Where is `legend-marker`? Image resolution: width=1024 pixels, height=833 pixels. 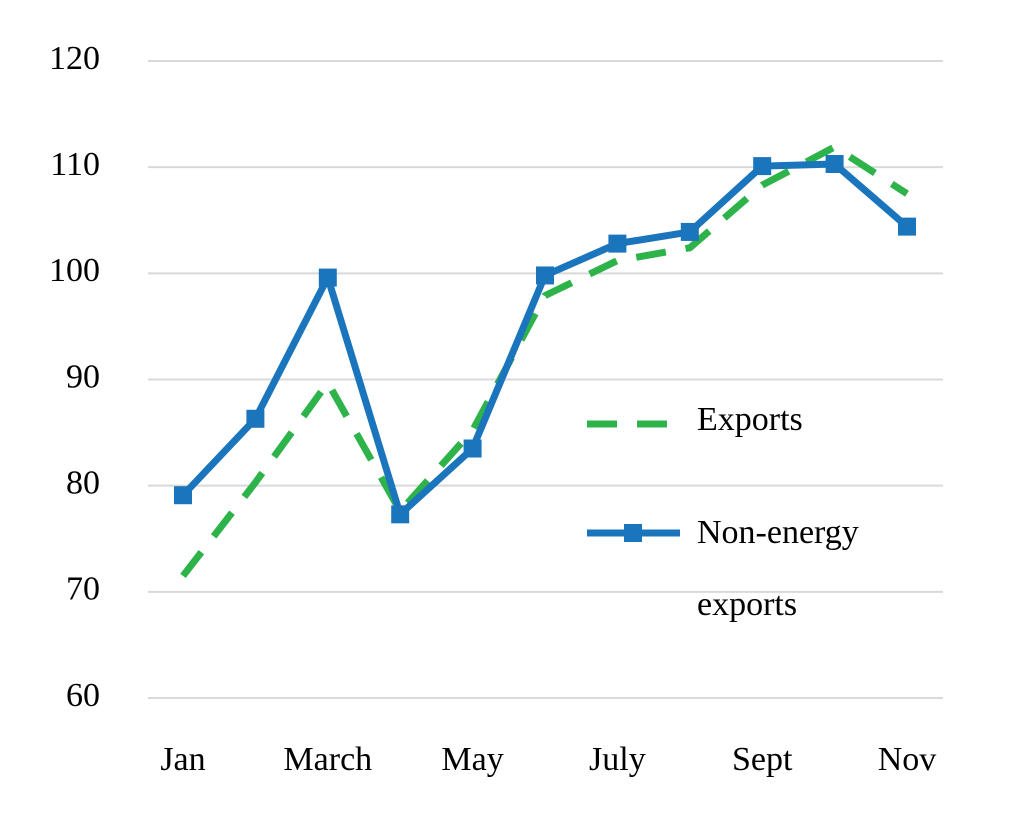 legend-marker is located at coordinates (633, 533).